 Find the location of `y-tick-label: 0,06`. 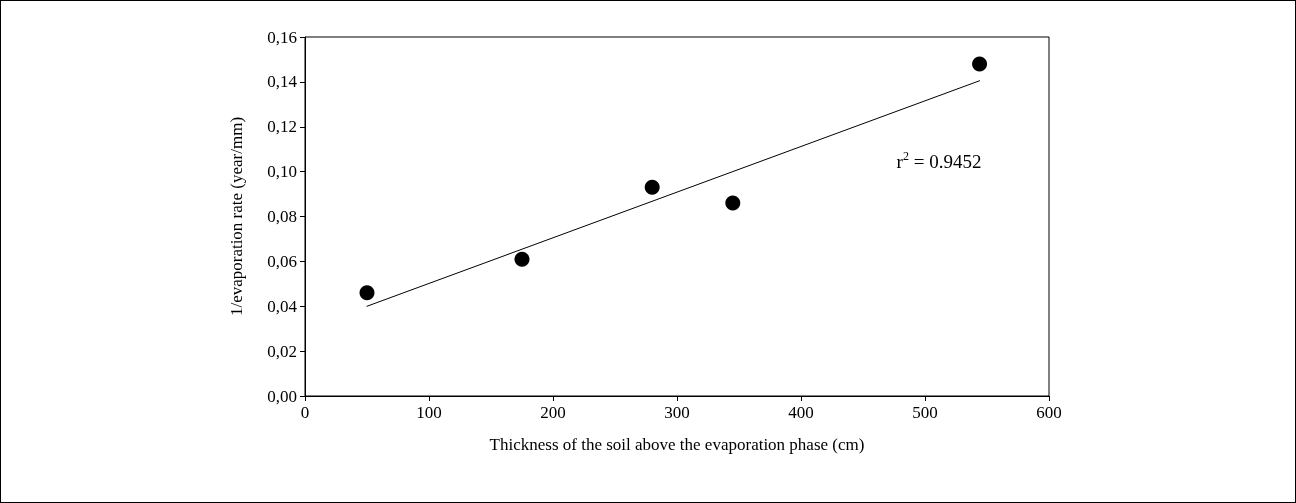

y-tick-label: 0,06 is located at coordinates (282, 261).